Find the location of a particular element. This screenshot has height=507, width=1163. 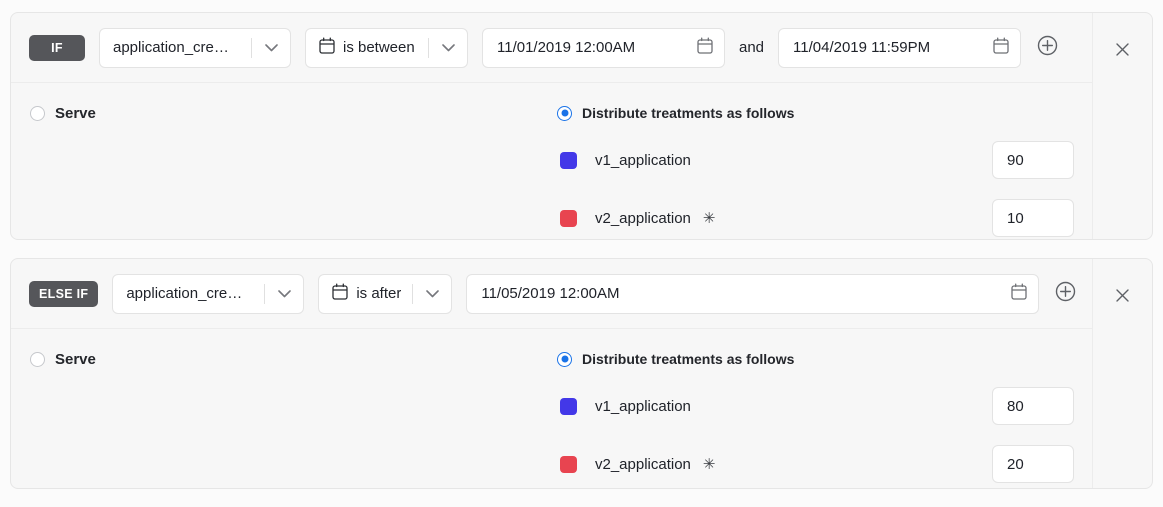

treatment-weight-input: 10 is located at coordinates (1033, 218).